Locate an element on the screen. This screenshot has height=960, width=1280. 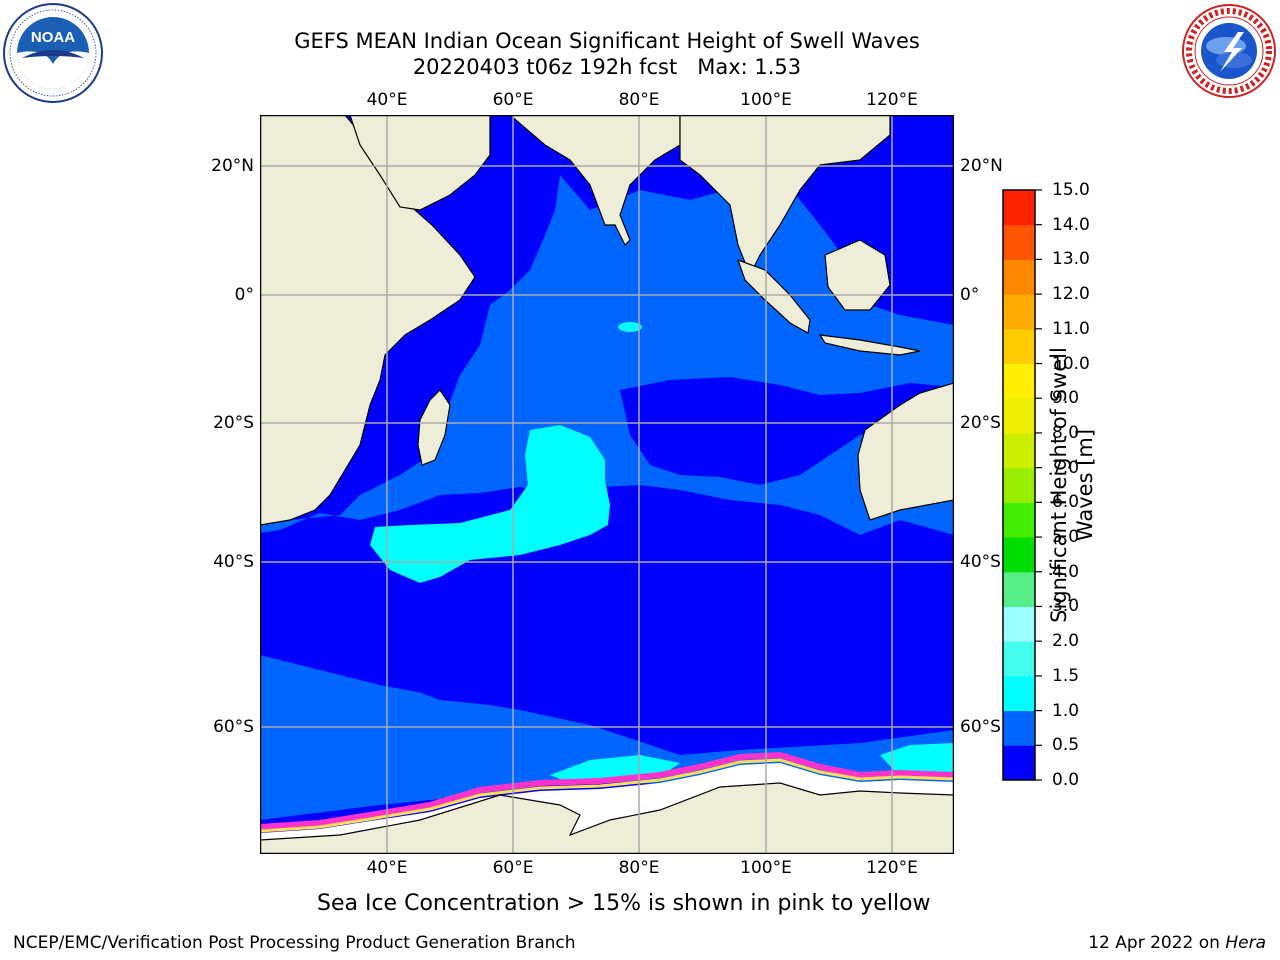
australia-land is located at coordinates (905, 451).